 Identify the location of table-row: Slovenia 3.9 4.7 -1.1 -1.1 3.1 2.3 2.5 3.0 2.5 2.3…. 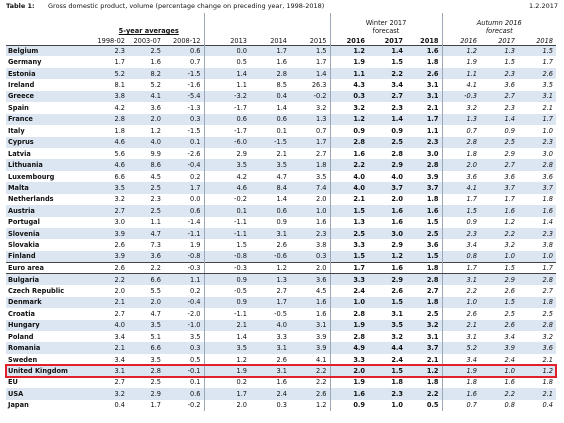
(281, 234).